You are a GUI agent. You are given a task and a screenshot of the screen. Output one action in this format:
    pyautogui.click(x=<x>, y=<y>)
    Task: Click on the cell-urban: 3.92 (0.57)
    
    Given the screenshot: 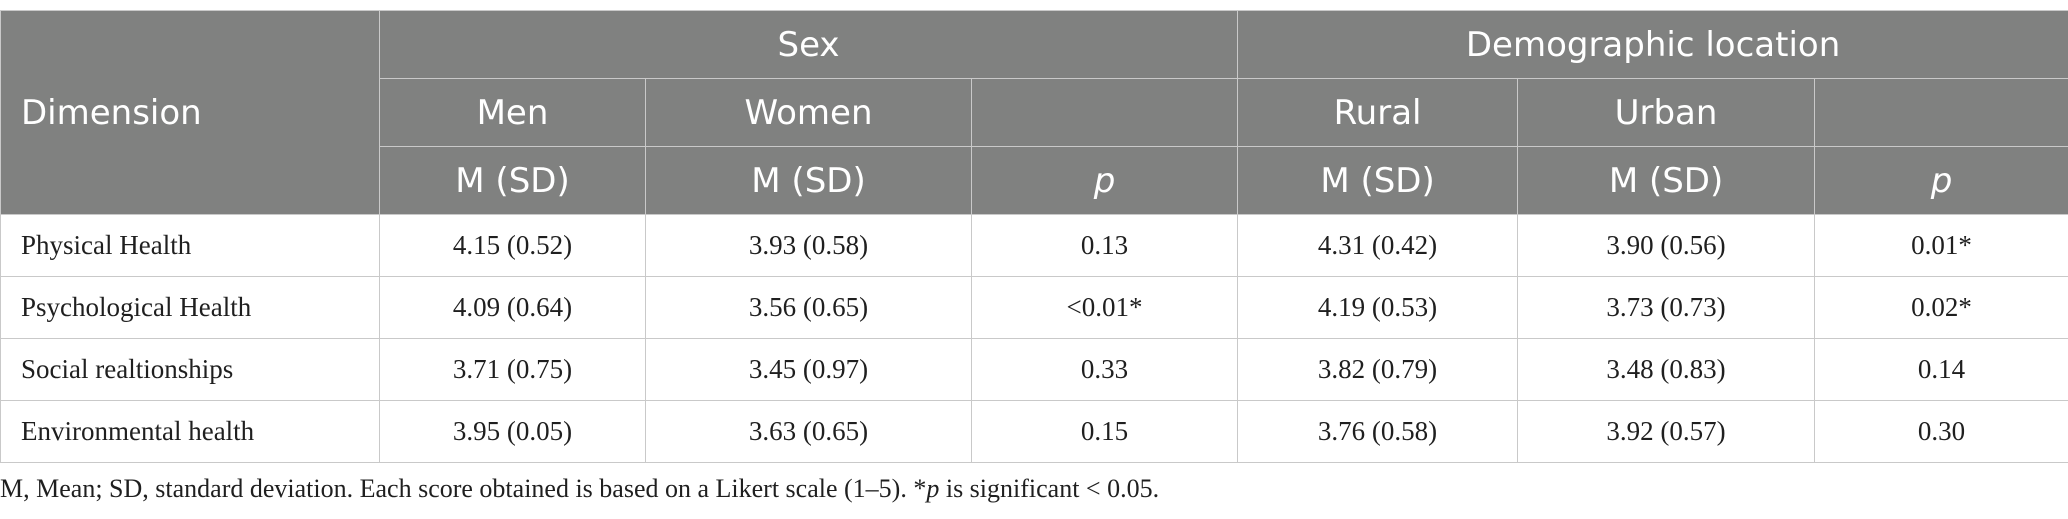 What is the action you would take?
    pyautogui.click(x=1666, y=431)
    